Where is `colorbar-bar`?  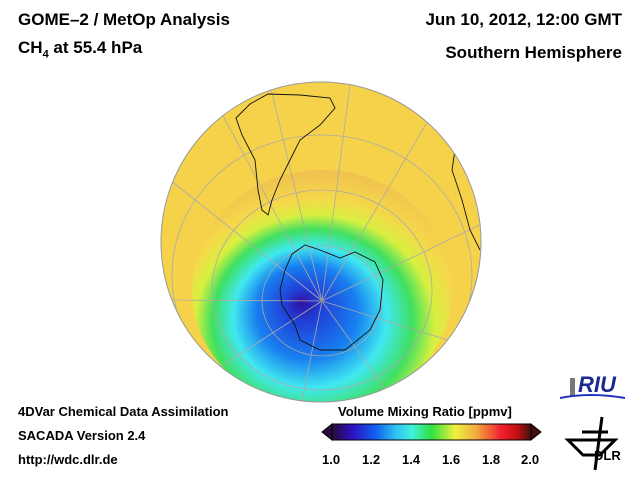
colorbar-bar is located at coordinates (431, 432).